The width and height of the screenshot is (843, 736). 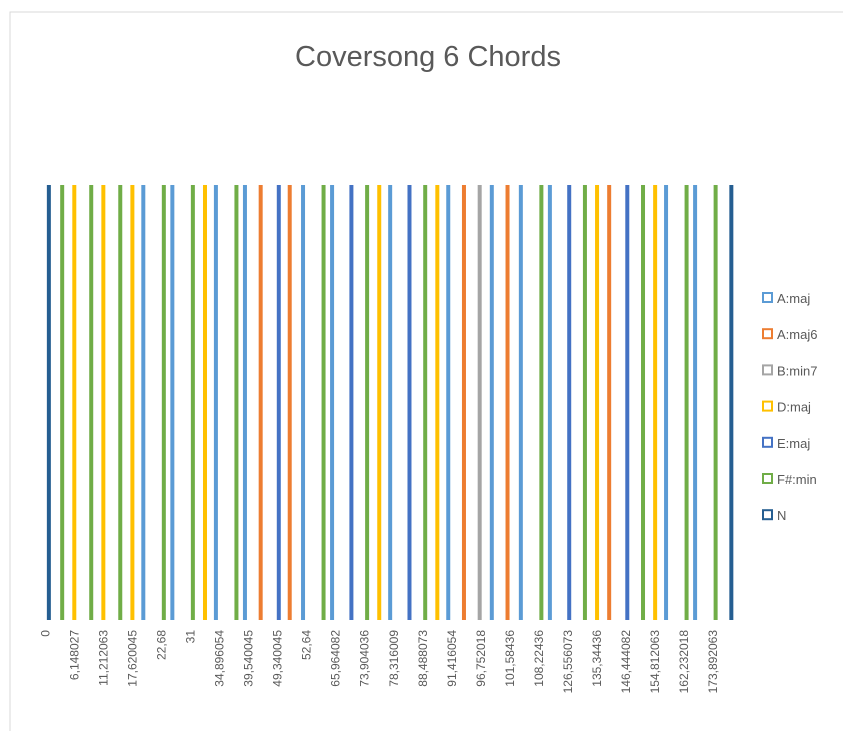 I want to click on x-tick-label: 96,752018, so click(x=481, y=658).